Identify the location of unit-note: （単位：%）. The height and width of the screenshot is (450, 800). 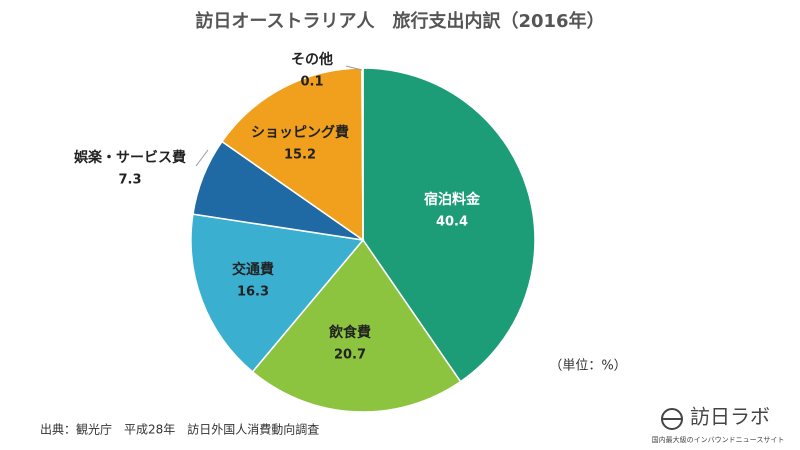
(587, 366).